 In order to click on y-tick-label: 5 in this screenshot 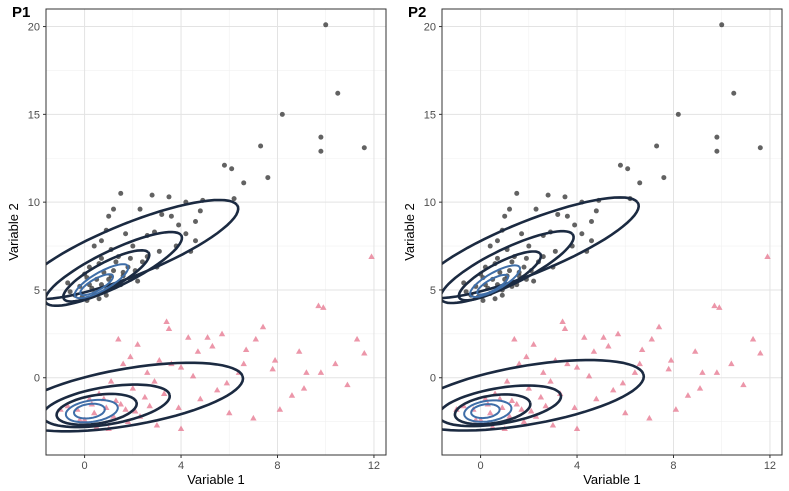, I will do `click(433, 291)`.